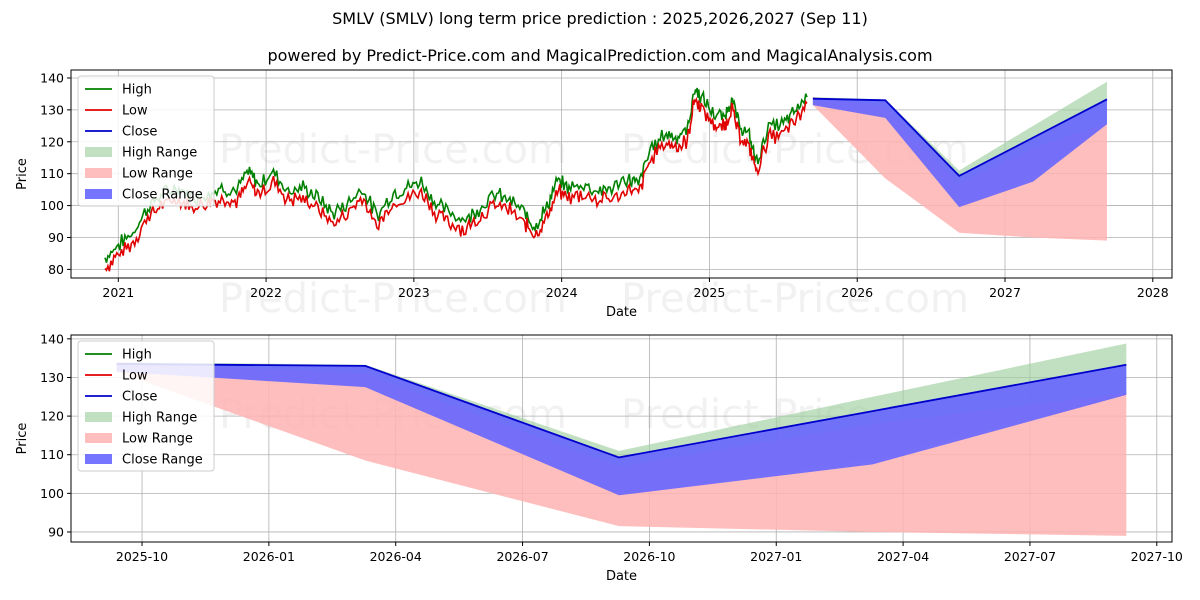 This screenshot has width=1200, height=600. Describe the element at coordinates (903, 556) in the screenshot. I see `x-tick-label: 2027-04` at that location.